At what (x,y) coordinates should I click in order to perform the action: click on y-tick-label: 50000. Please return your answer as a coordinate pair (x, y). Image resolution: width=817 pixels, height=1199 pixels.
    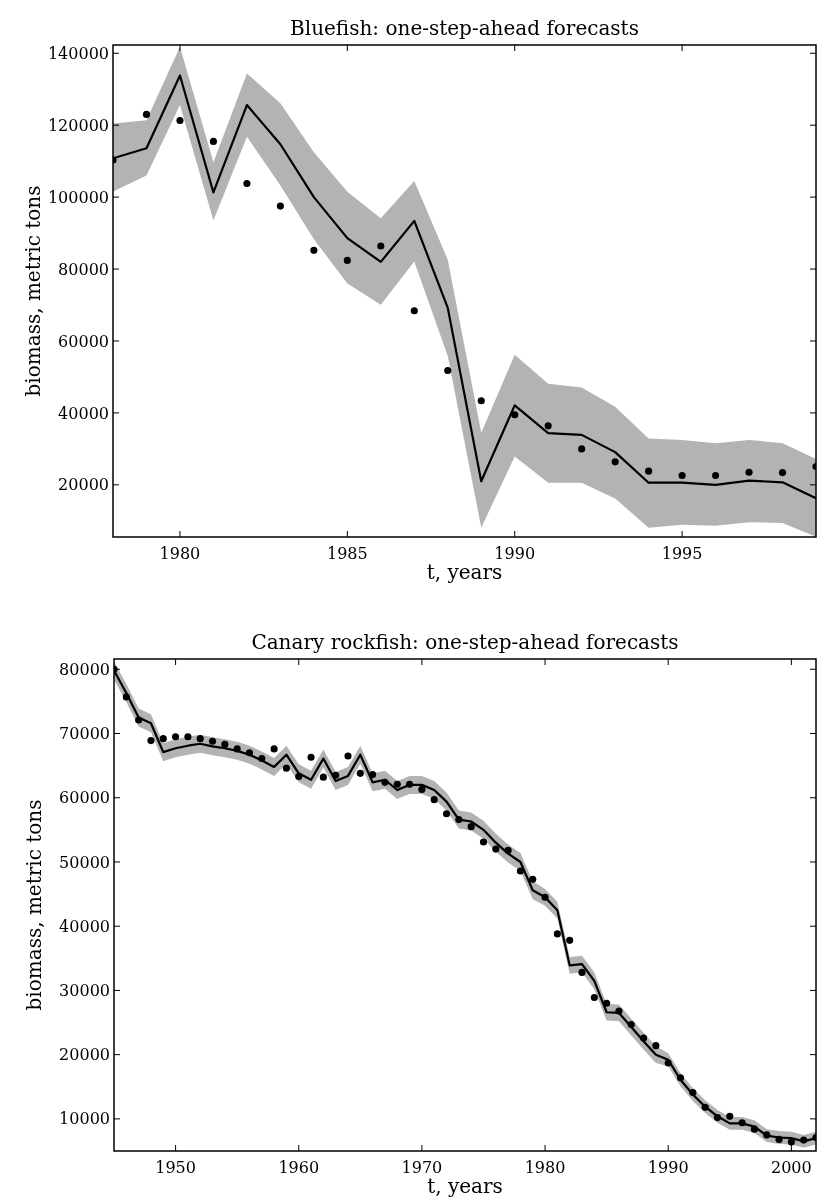
    Looking at the image, I should click on (84, 862).